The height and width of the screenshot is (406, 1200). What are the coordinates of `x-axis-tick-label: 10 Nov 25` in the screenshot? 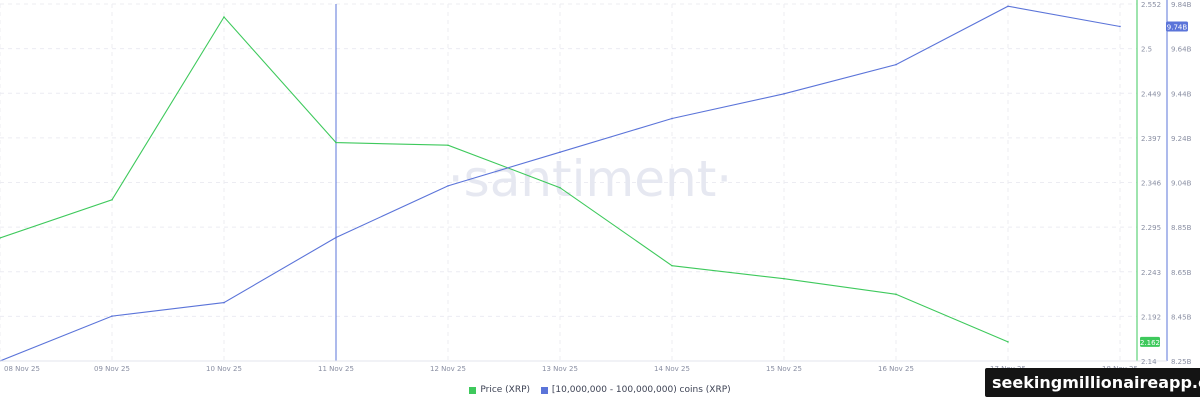 It's located at (224, 369).